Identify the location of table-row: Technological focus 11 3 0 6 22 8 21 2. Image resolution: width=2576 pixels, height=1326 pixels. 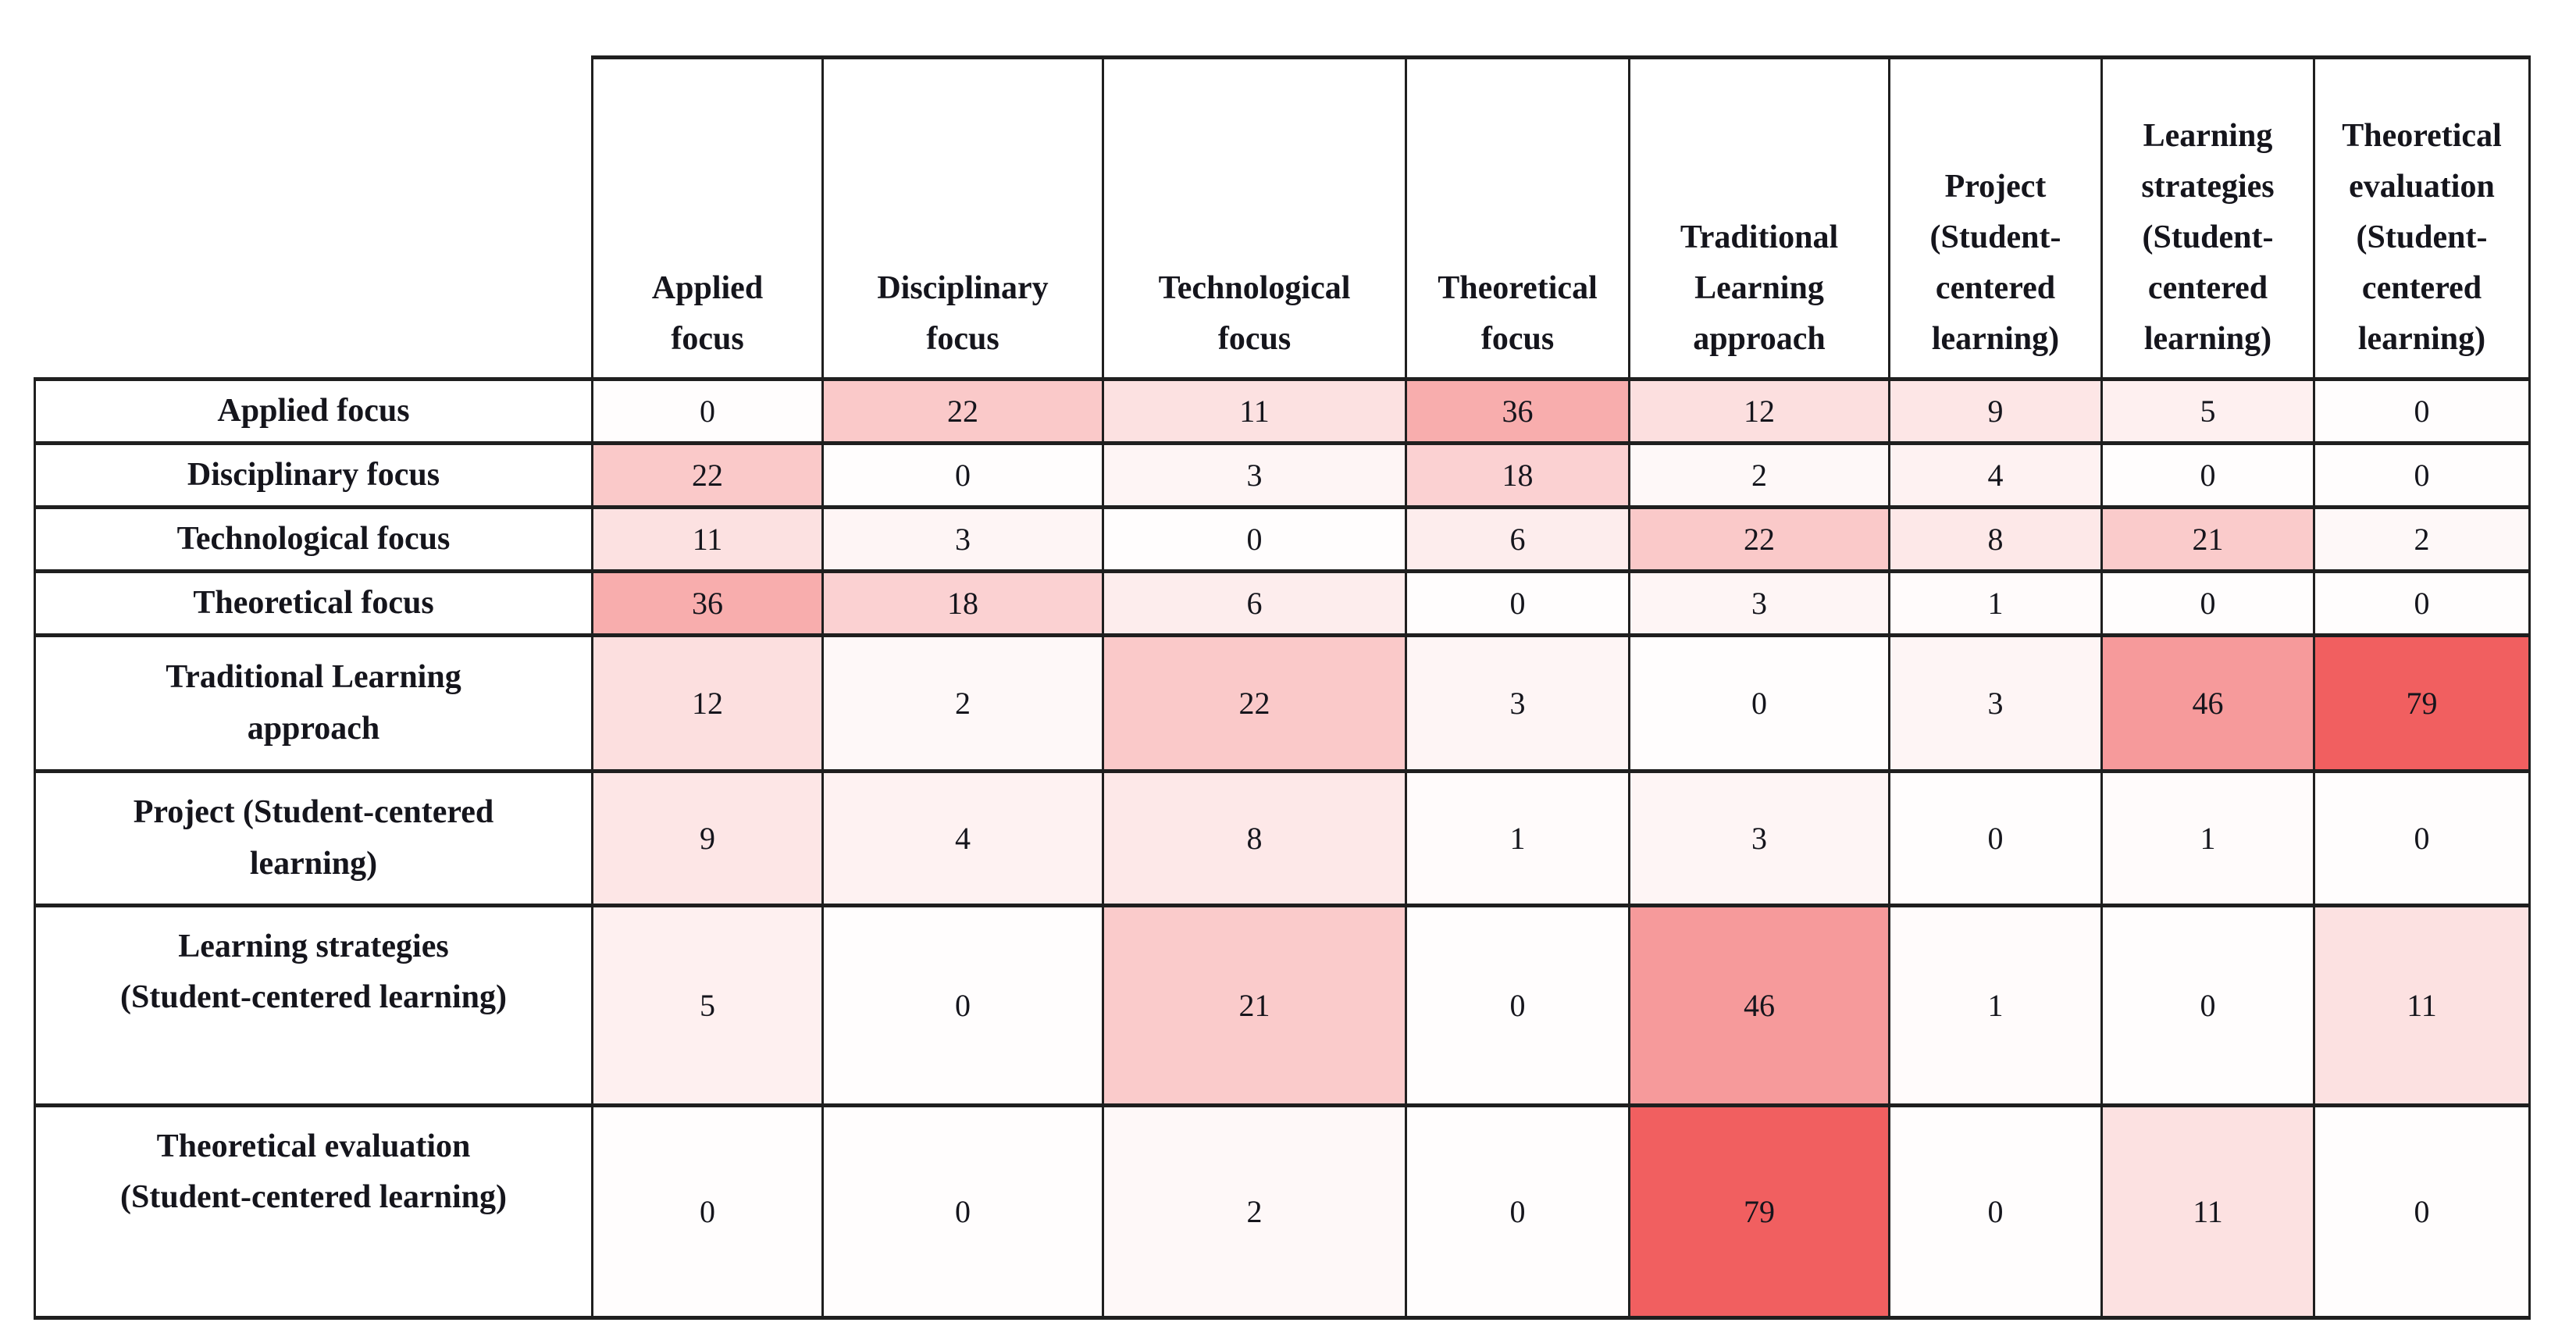
(1282, 539).